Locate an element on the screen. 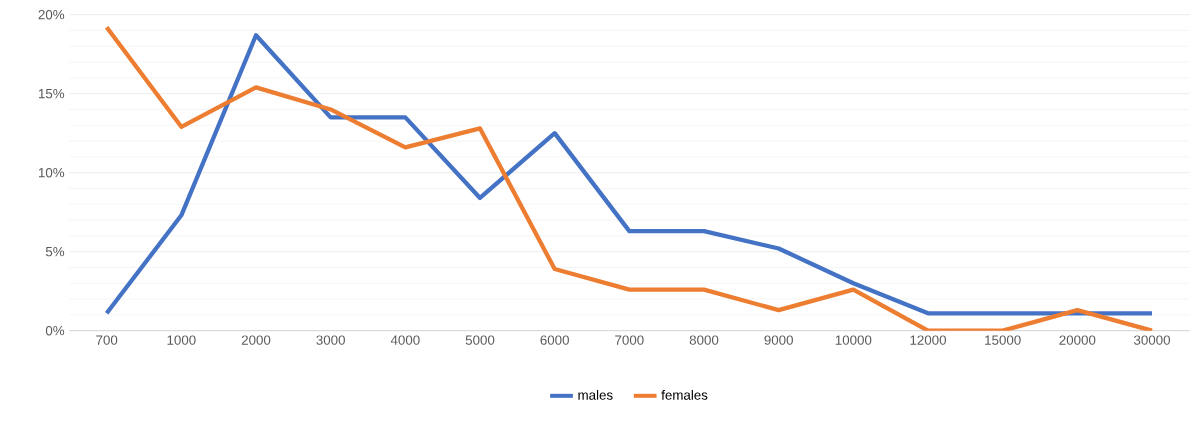 The width and height of the screenshot is (1196, 425). x-tick-label: 12000 is located at coordinates (928, 340).